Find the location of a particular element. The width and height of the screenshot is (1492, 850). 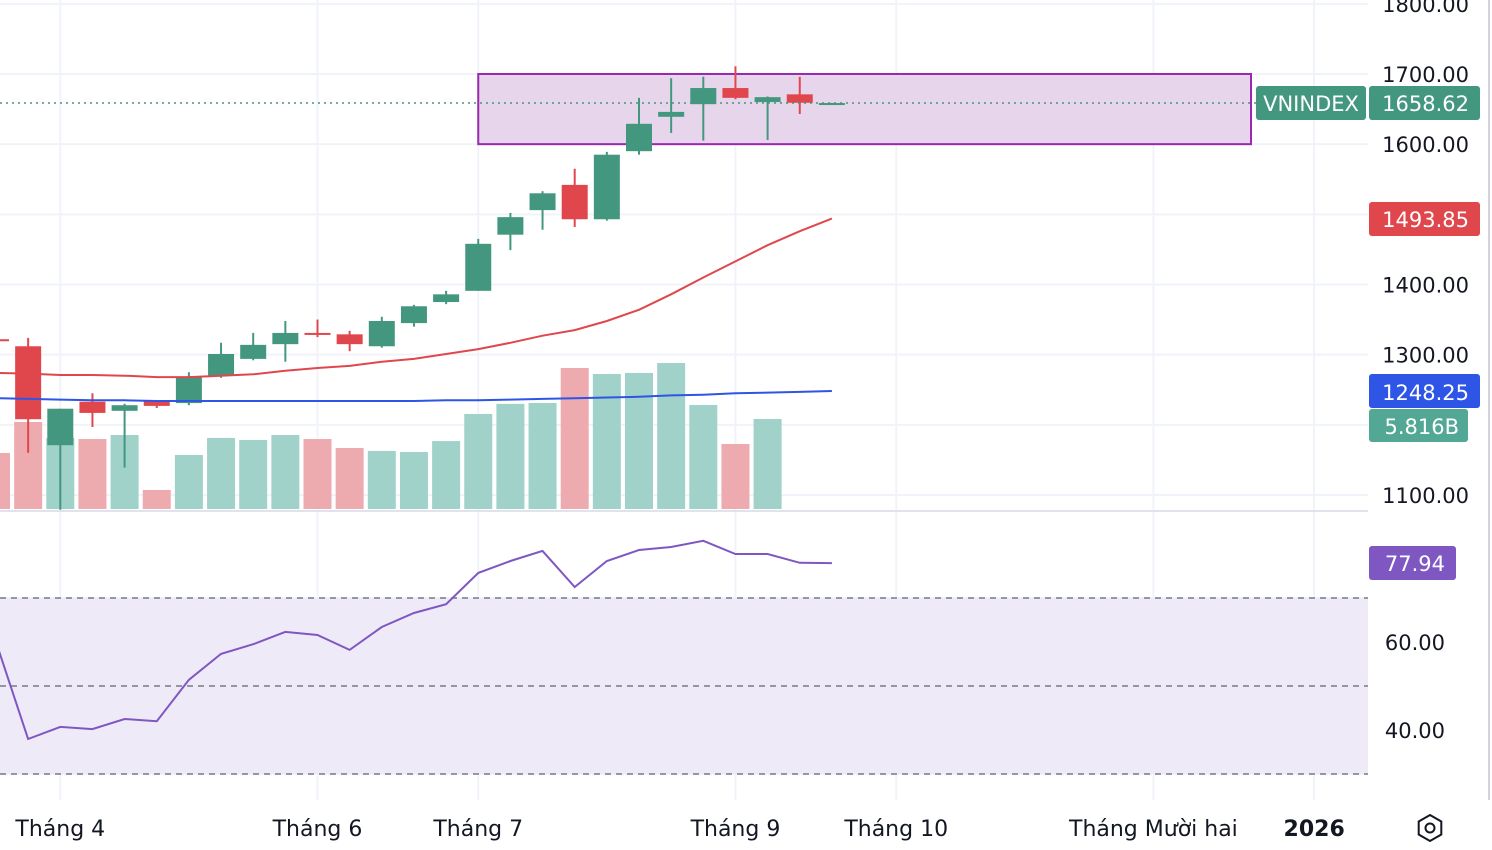

symbol-label: VNINDEX is located at coordinates (1311, 104).